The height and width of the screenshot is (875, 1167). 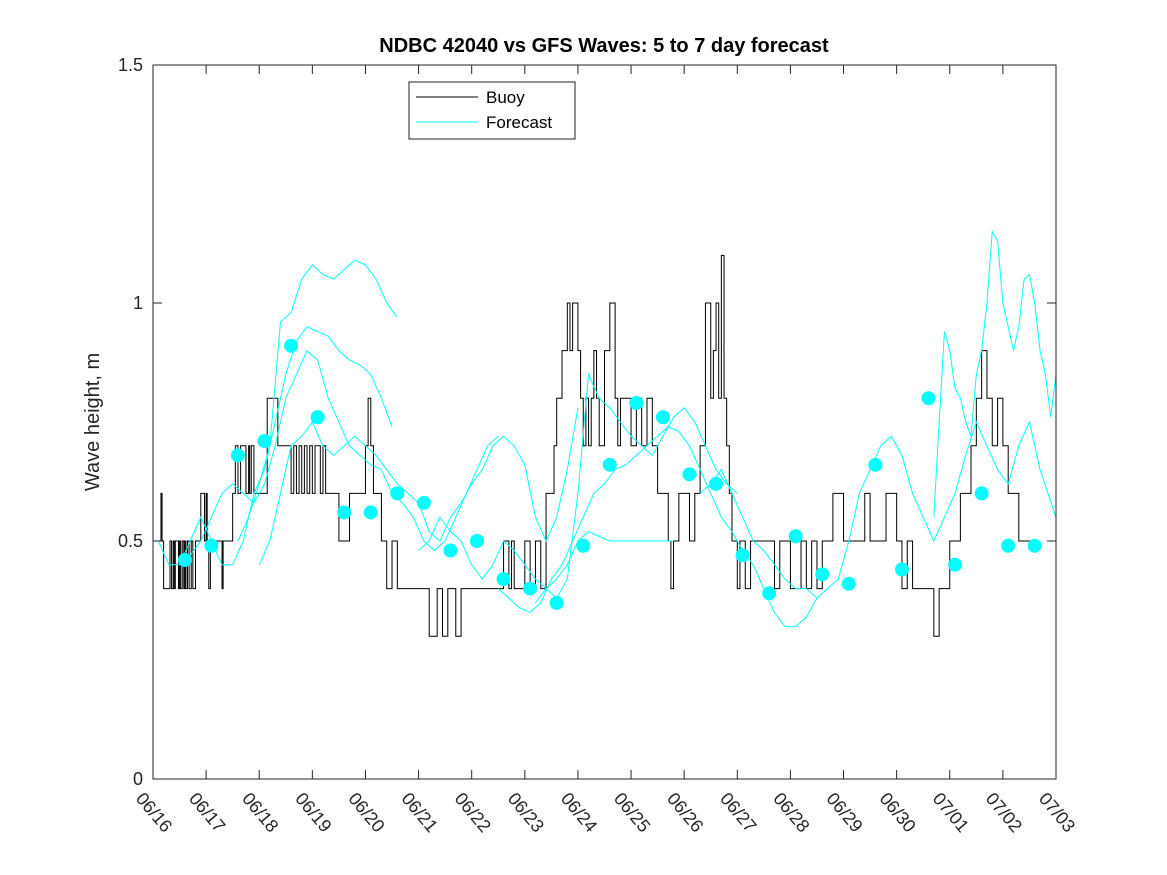 What do you see at coordinates (207, 812) in the screenshot?
I see `x-tick-label: 06/17` at bounding box center [207, 812].